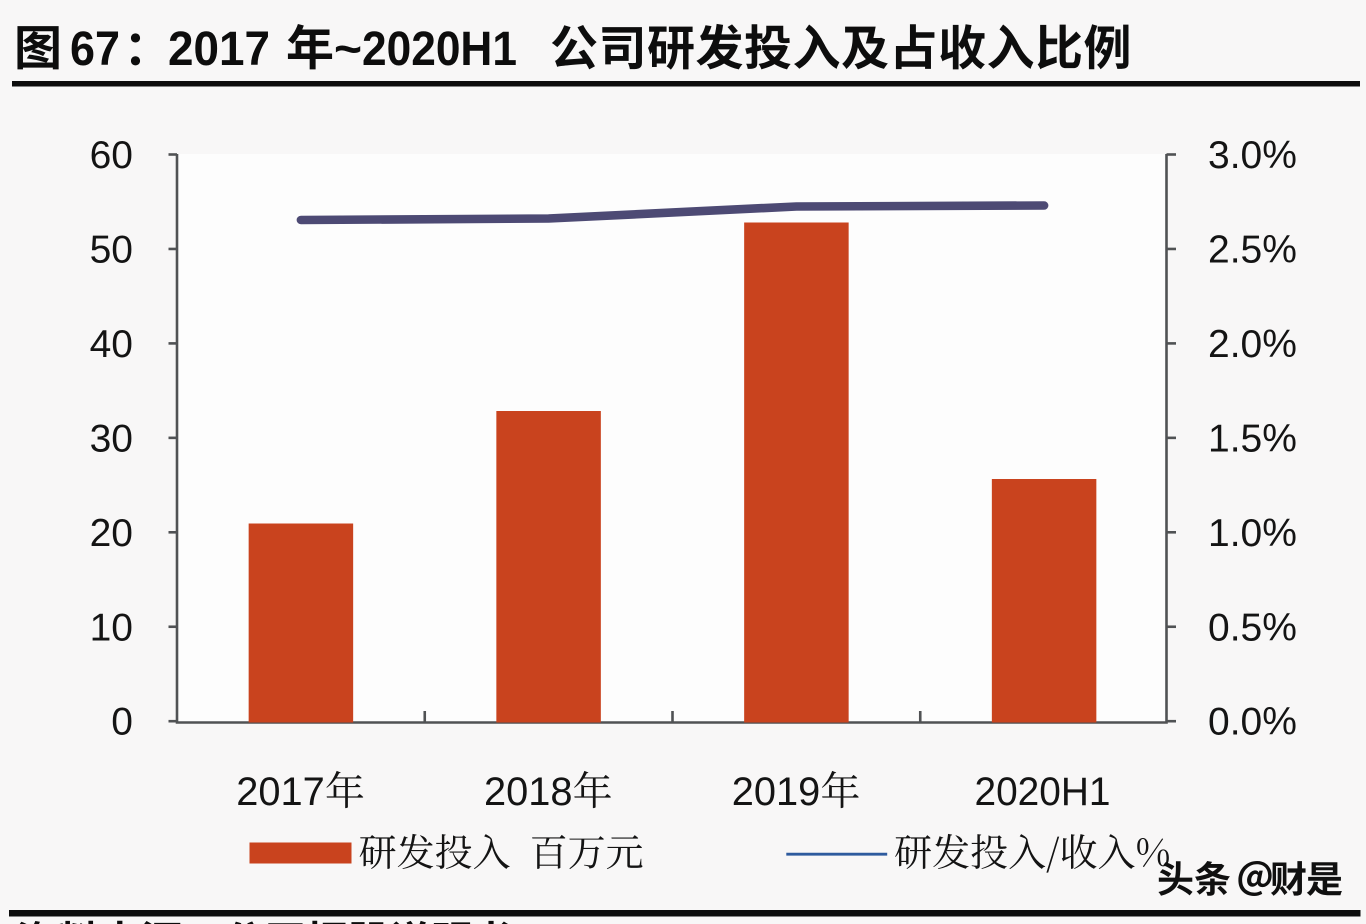 The width and height of the screenshot is (1366, 924). What do you see at coordinates (111, 627) in the screenshot?
I see `svg-text: 10` at bounding box center [111, 627].